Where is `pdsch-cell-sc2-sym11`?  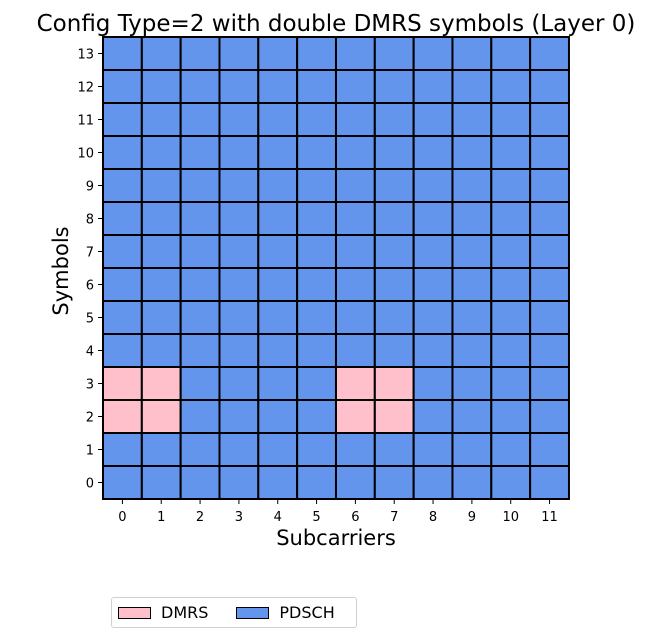 pdsch-cell-sc2-sym11 is located at coordinates (200, 119).